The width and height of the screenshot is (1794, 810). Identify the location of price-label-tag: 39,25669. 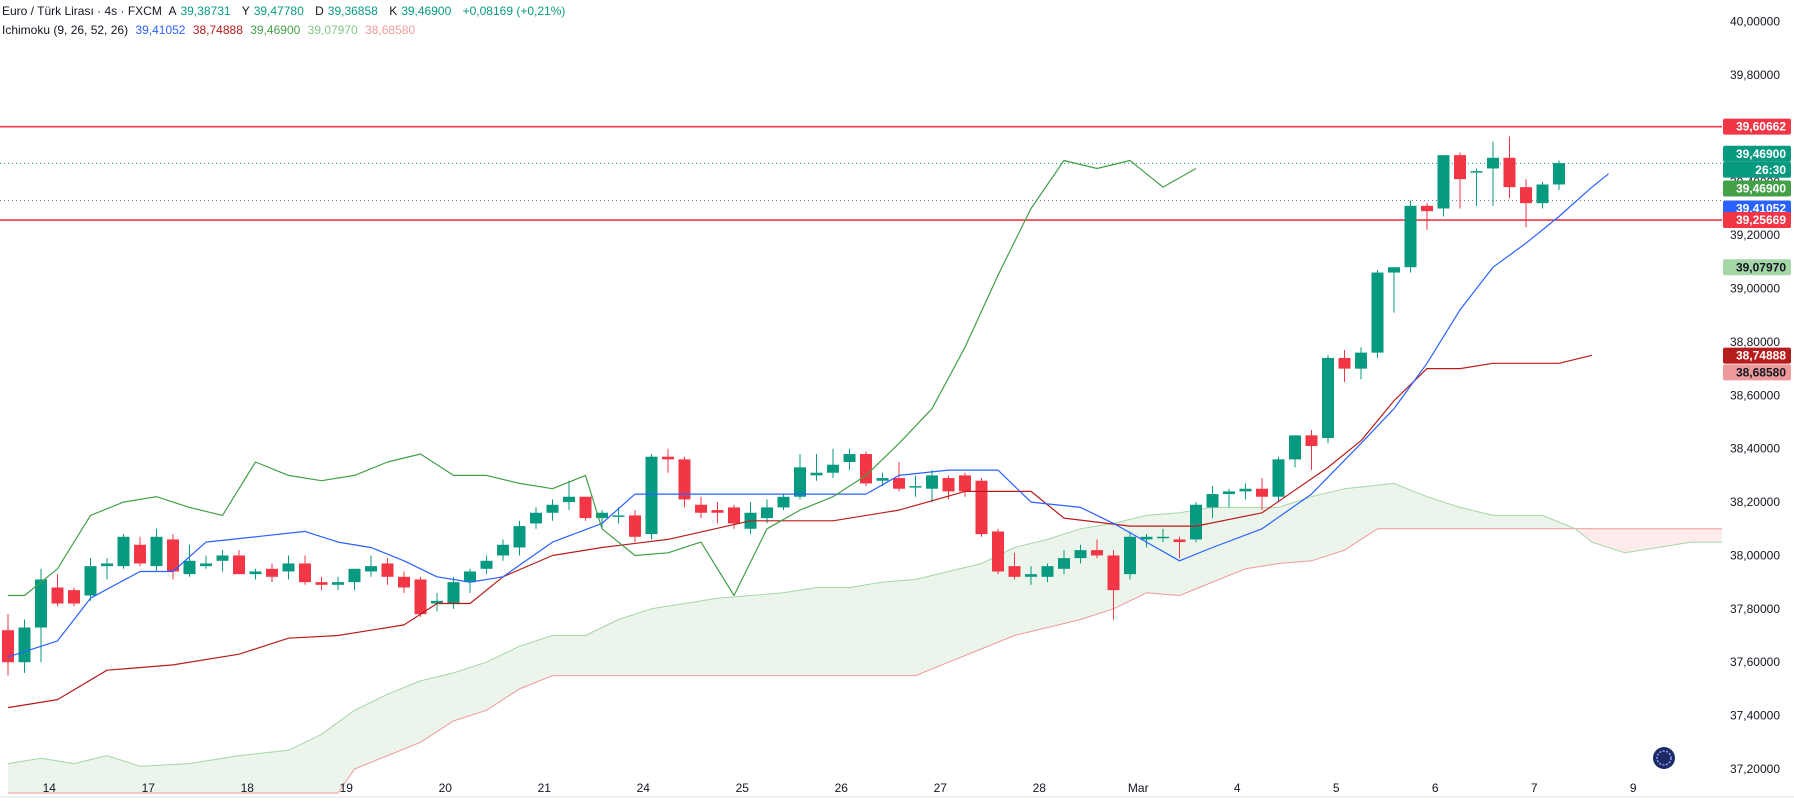
(1757, 220).